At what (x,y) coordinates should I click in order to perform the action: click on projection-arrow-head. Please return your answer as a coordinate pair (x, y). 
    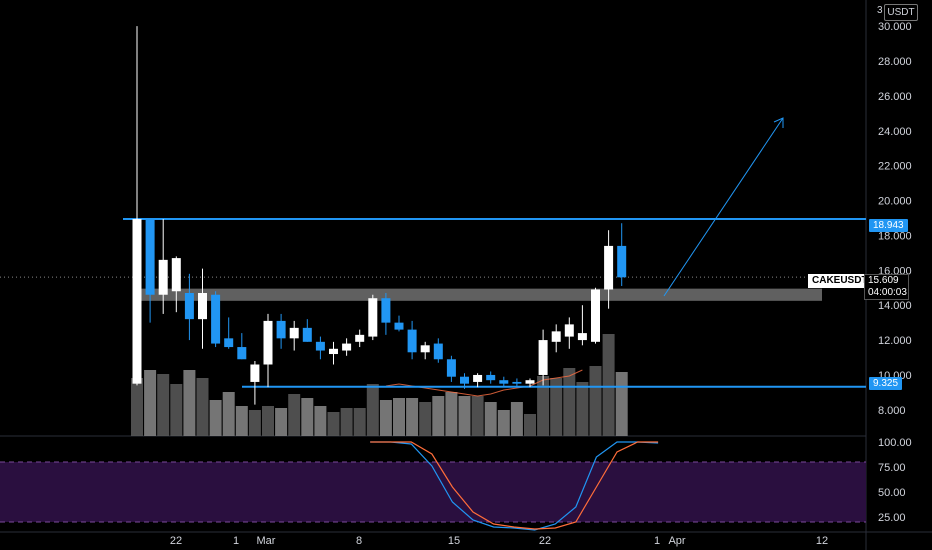
    Looking at the image, I should click on (778, 122).